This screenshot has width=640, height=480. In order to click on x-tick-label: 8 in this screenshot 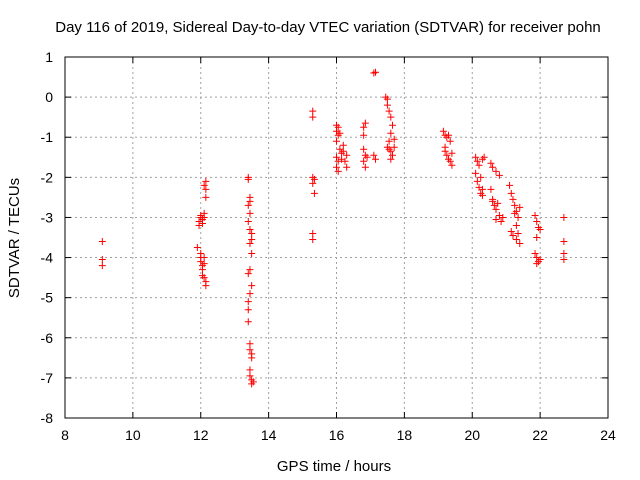, I will do `click(65, 435)`.